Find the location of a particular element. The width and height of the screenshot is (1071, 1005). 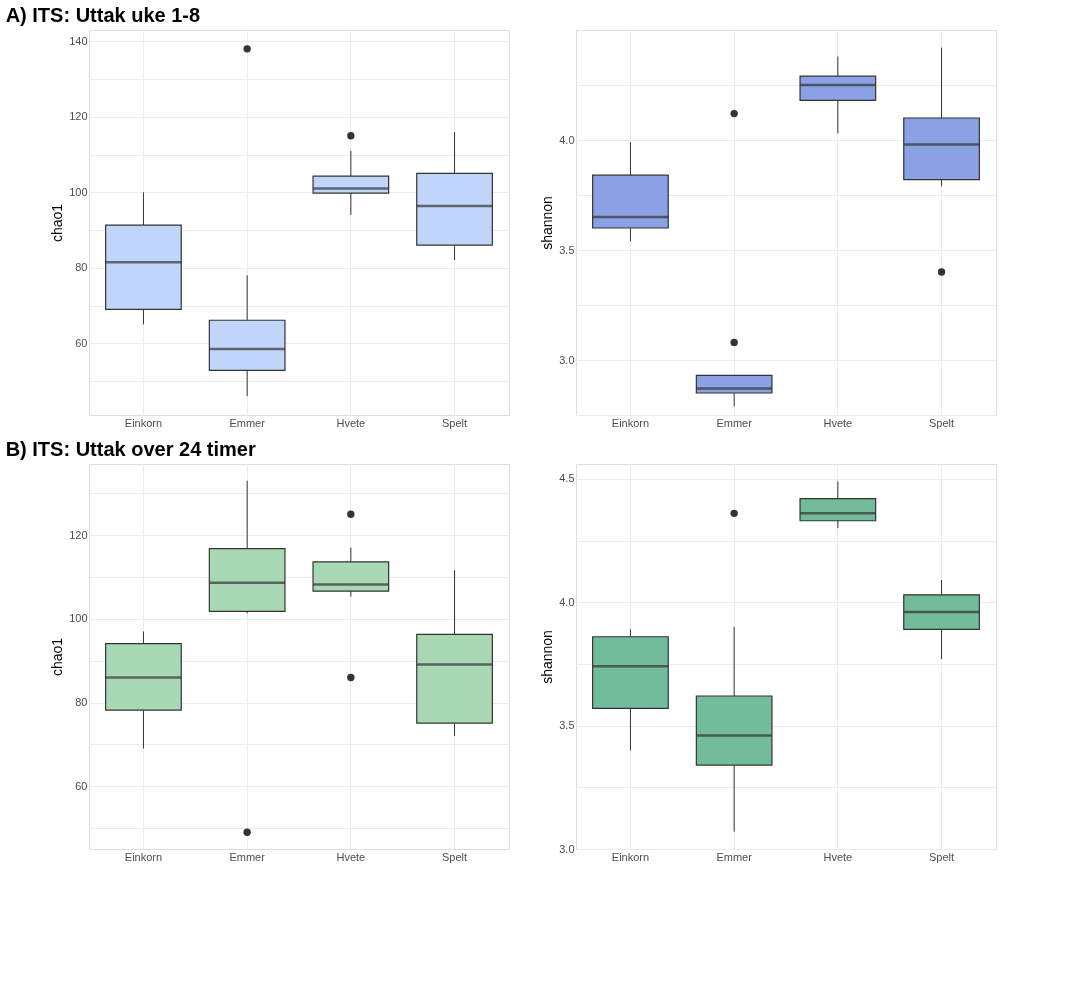

y-tick-label: 4.5 is located at coordinates (567, 478).